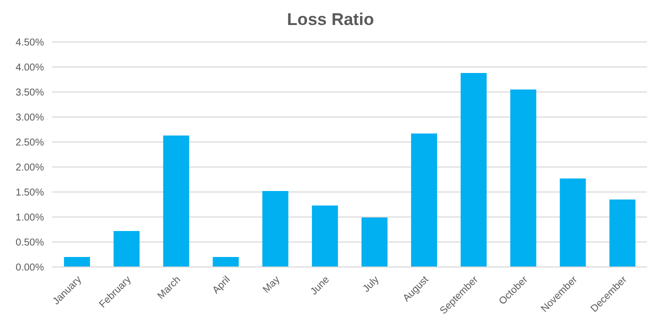  What do you see at coordinates (30, 143) in the screenshot?
I see `y-tick-label: 2.50%` at bounding box center [30, 143].